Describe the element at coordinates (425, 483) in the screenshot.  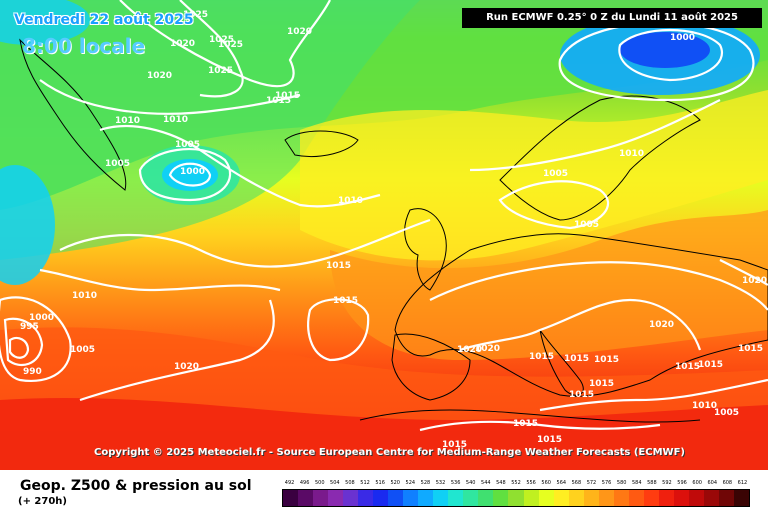
I see `color-scale-label: 528` at that location.